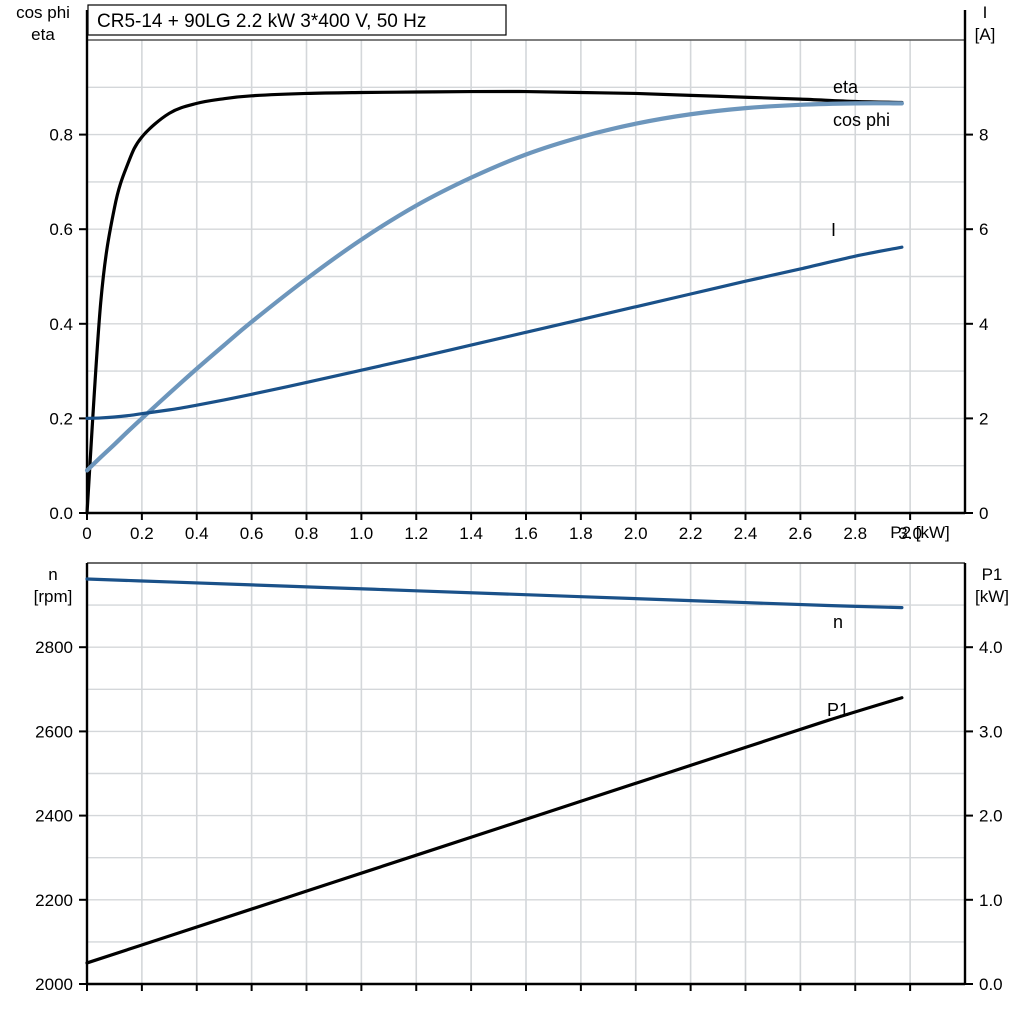  What do you see at coordinates (261, 21) in the screenshot?
I see `chart-title: CR5-14 + 90LG 2.2 kW 3*400 V, 50 Hz` at bounding box center [261, 21].